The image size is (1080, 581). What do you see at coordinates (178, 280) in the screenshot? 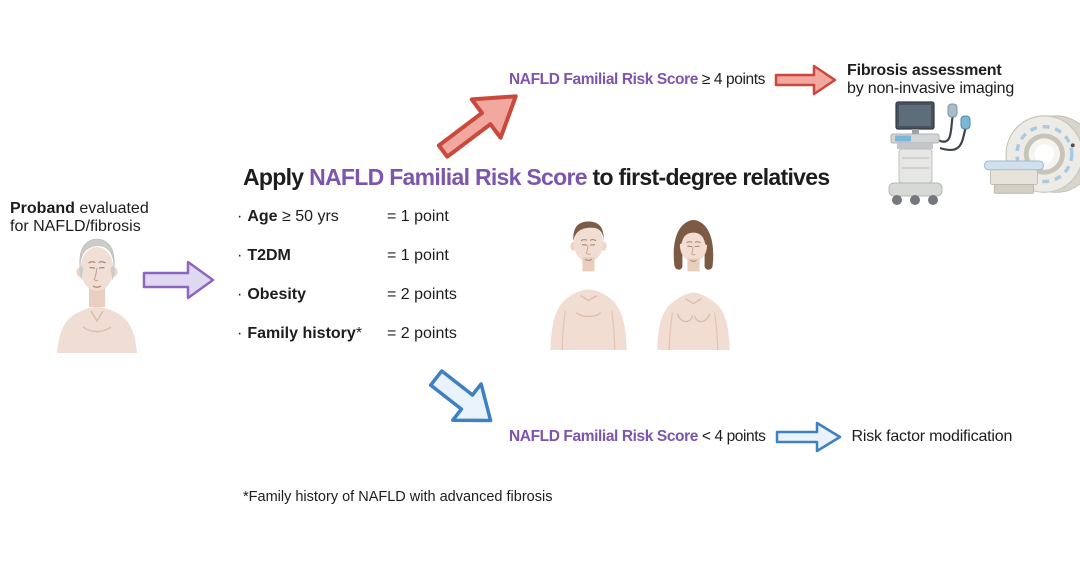
I see `purple-right-arrow-icon` at bounding box center [178, 280].